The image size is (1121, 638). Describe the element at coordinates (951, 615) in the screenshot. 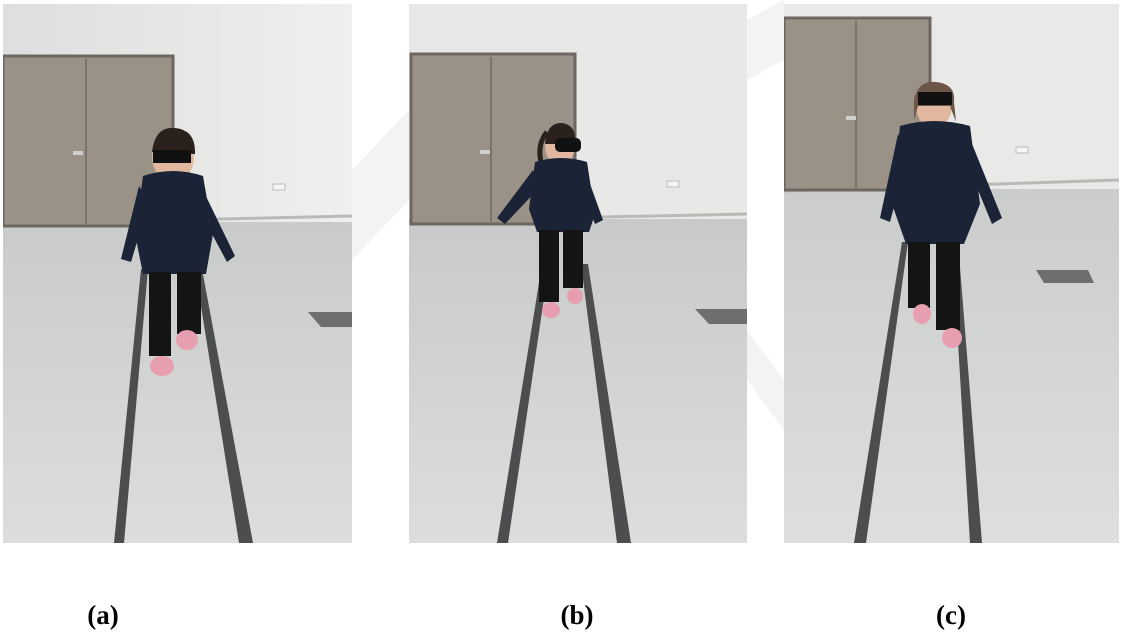

I see `caption-c: (c)` at that location.